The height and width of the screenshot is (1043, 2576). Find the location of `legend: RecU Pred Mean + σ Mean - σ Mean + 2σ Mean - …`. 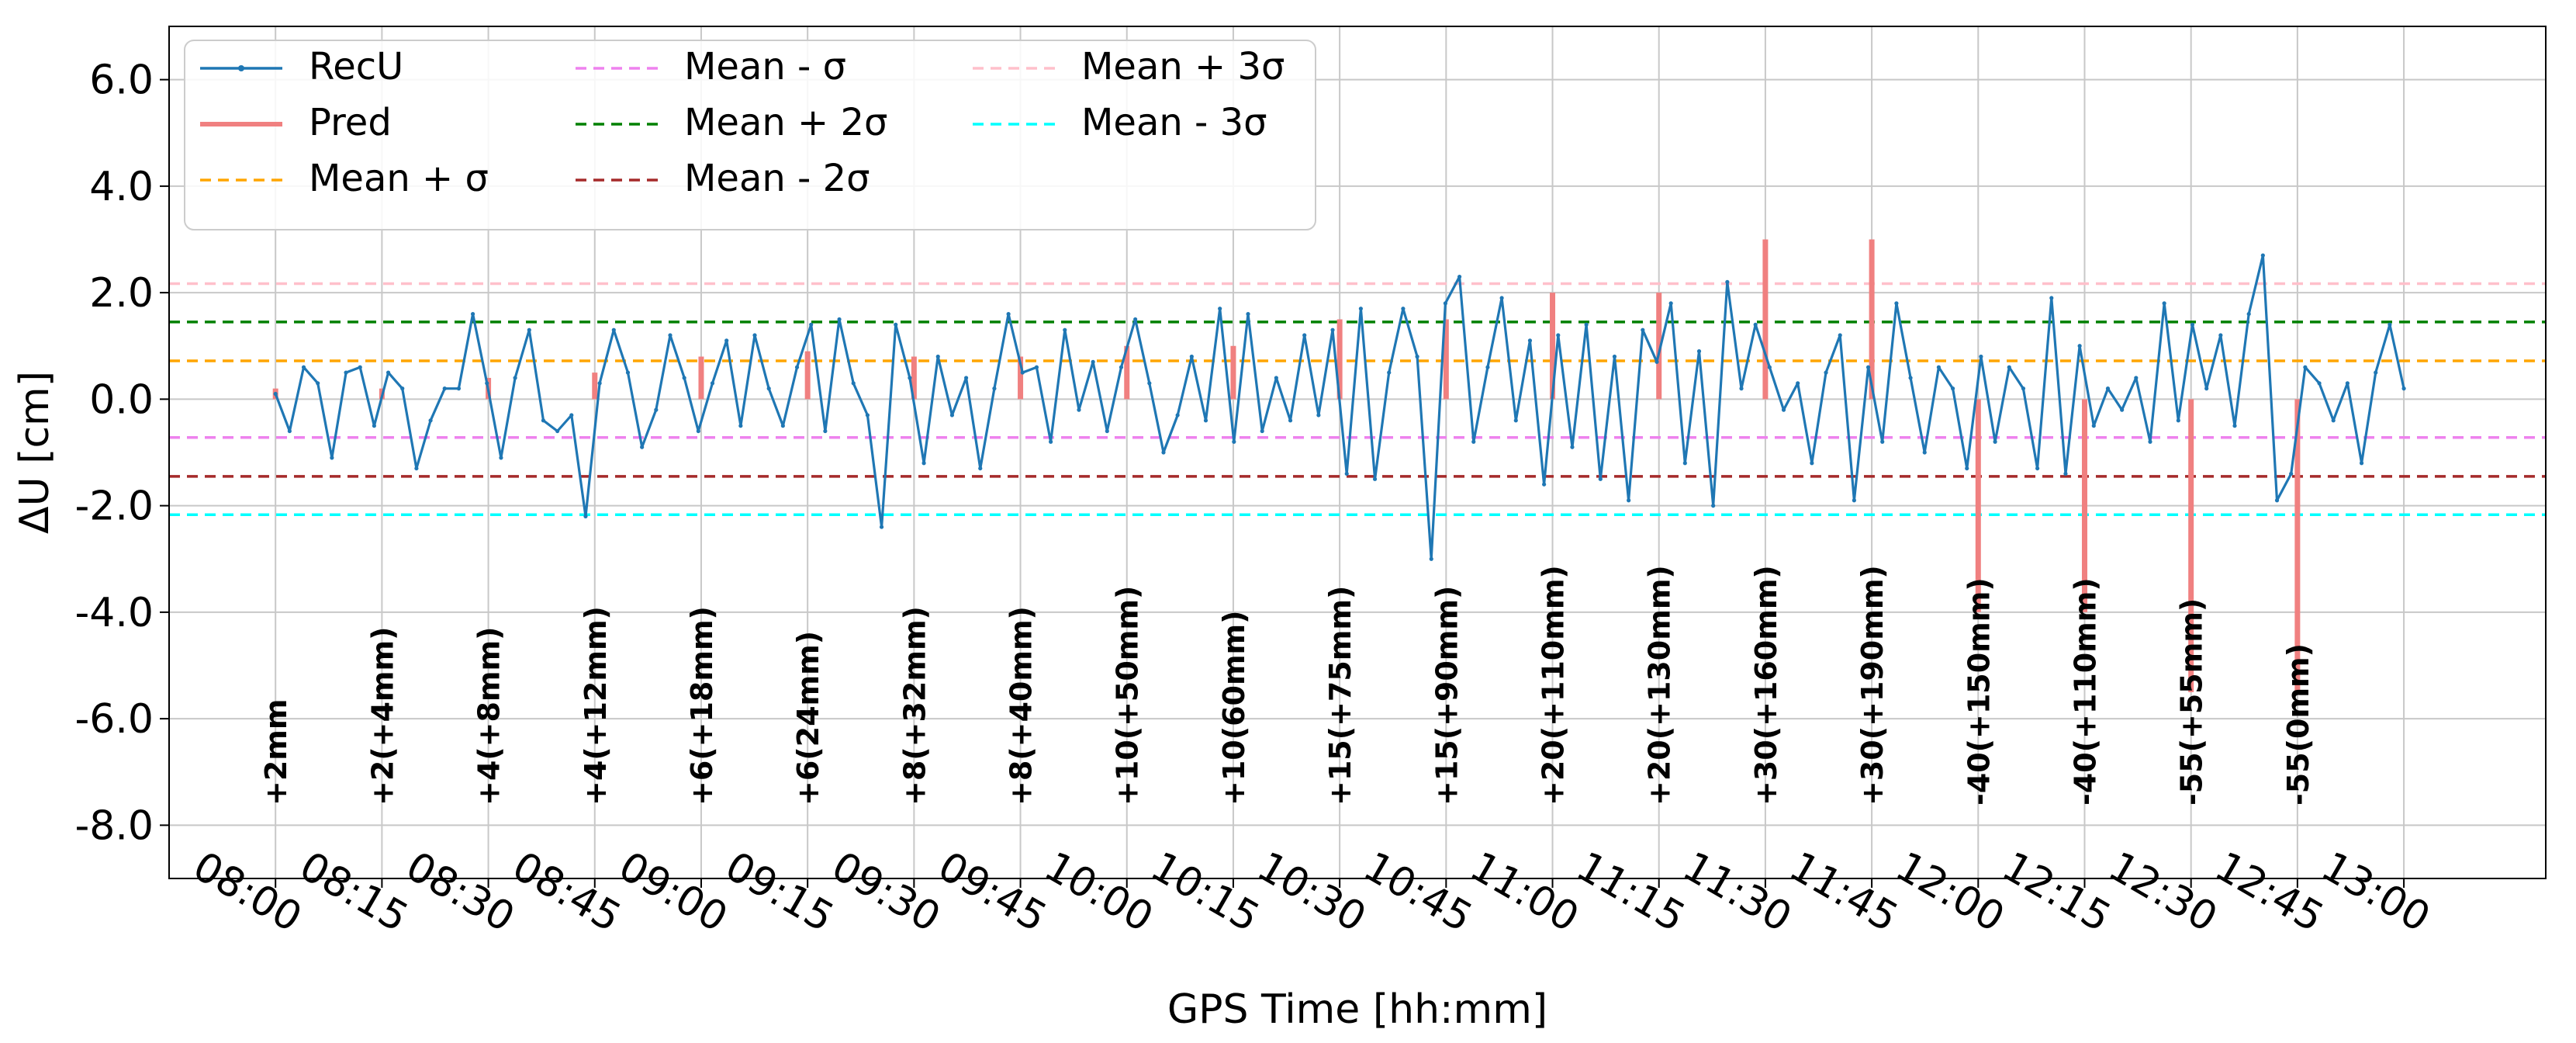

legend: RecU Pred Mean + σ Mean - σ Mean + 2σ Mean - … is located at coordinates (750, 135).